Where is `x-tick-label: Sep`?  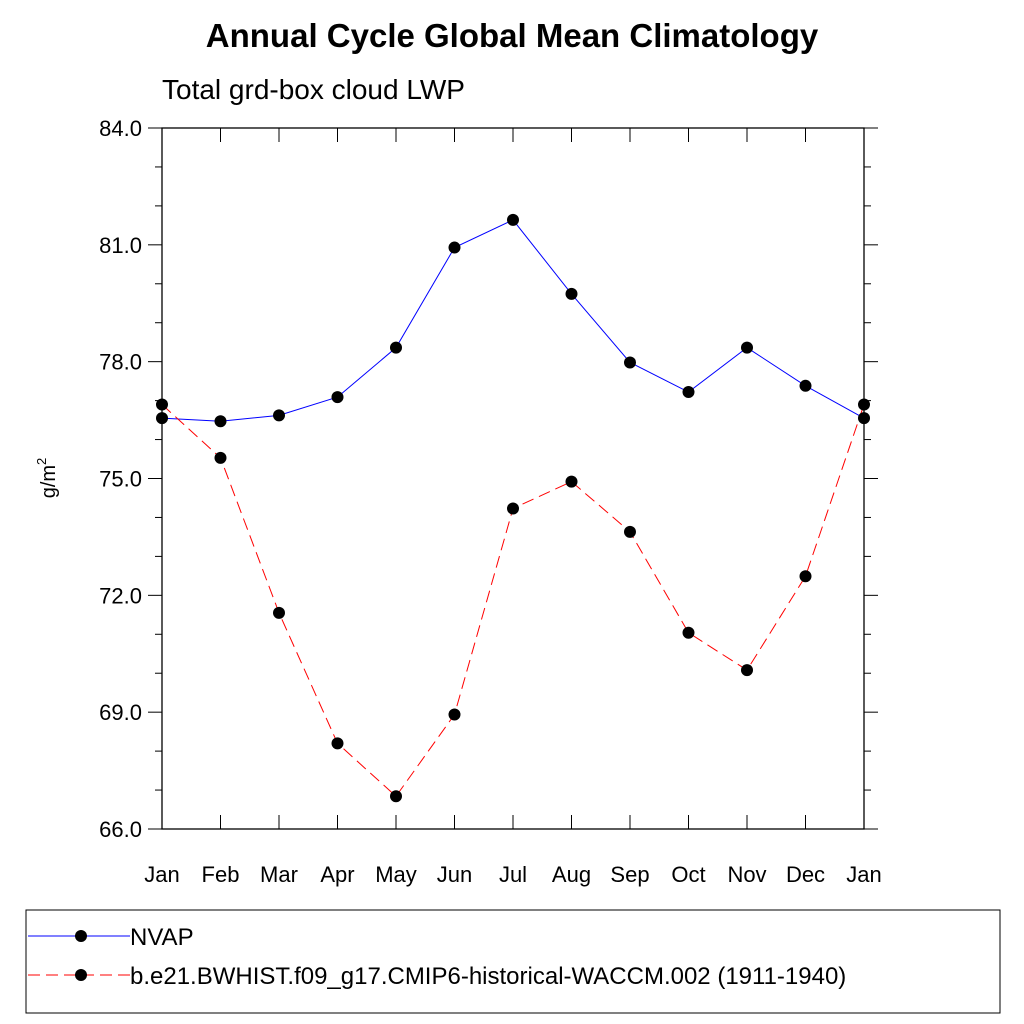
x-tick-label: Sep is located at coordinates (629, 874).